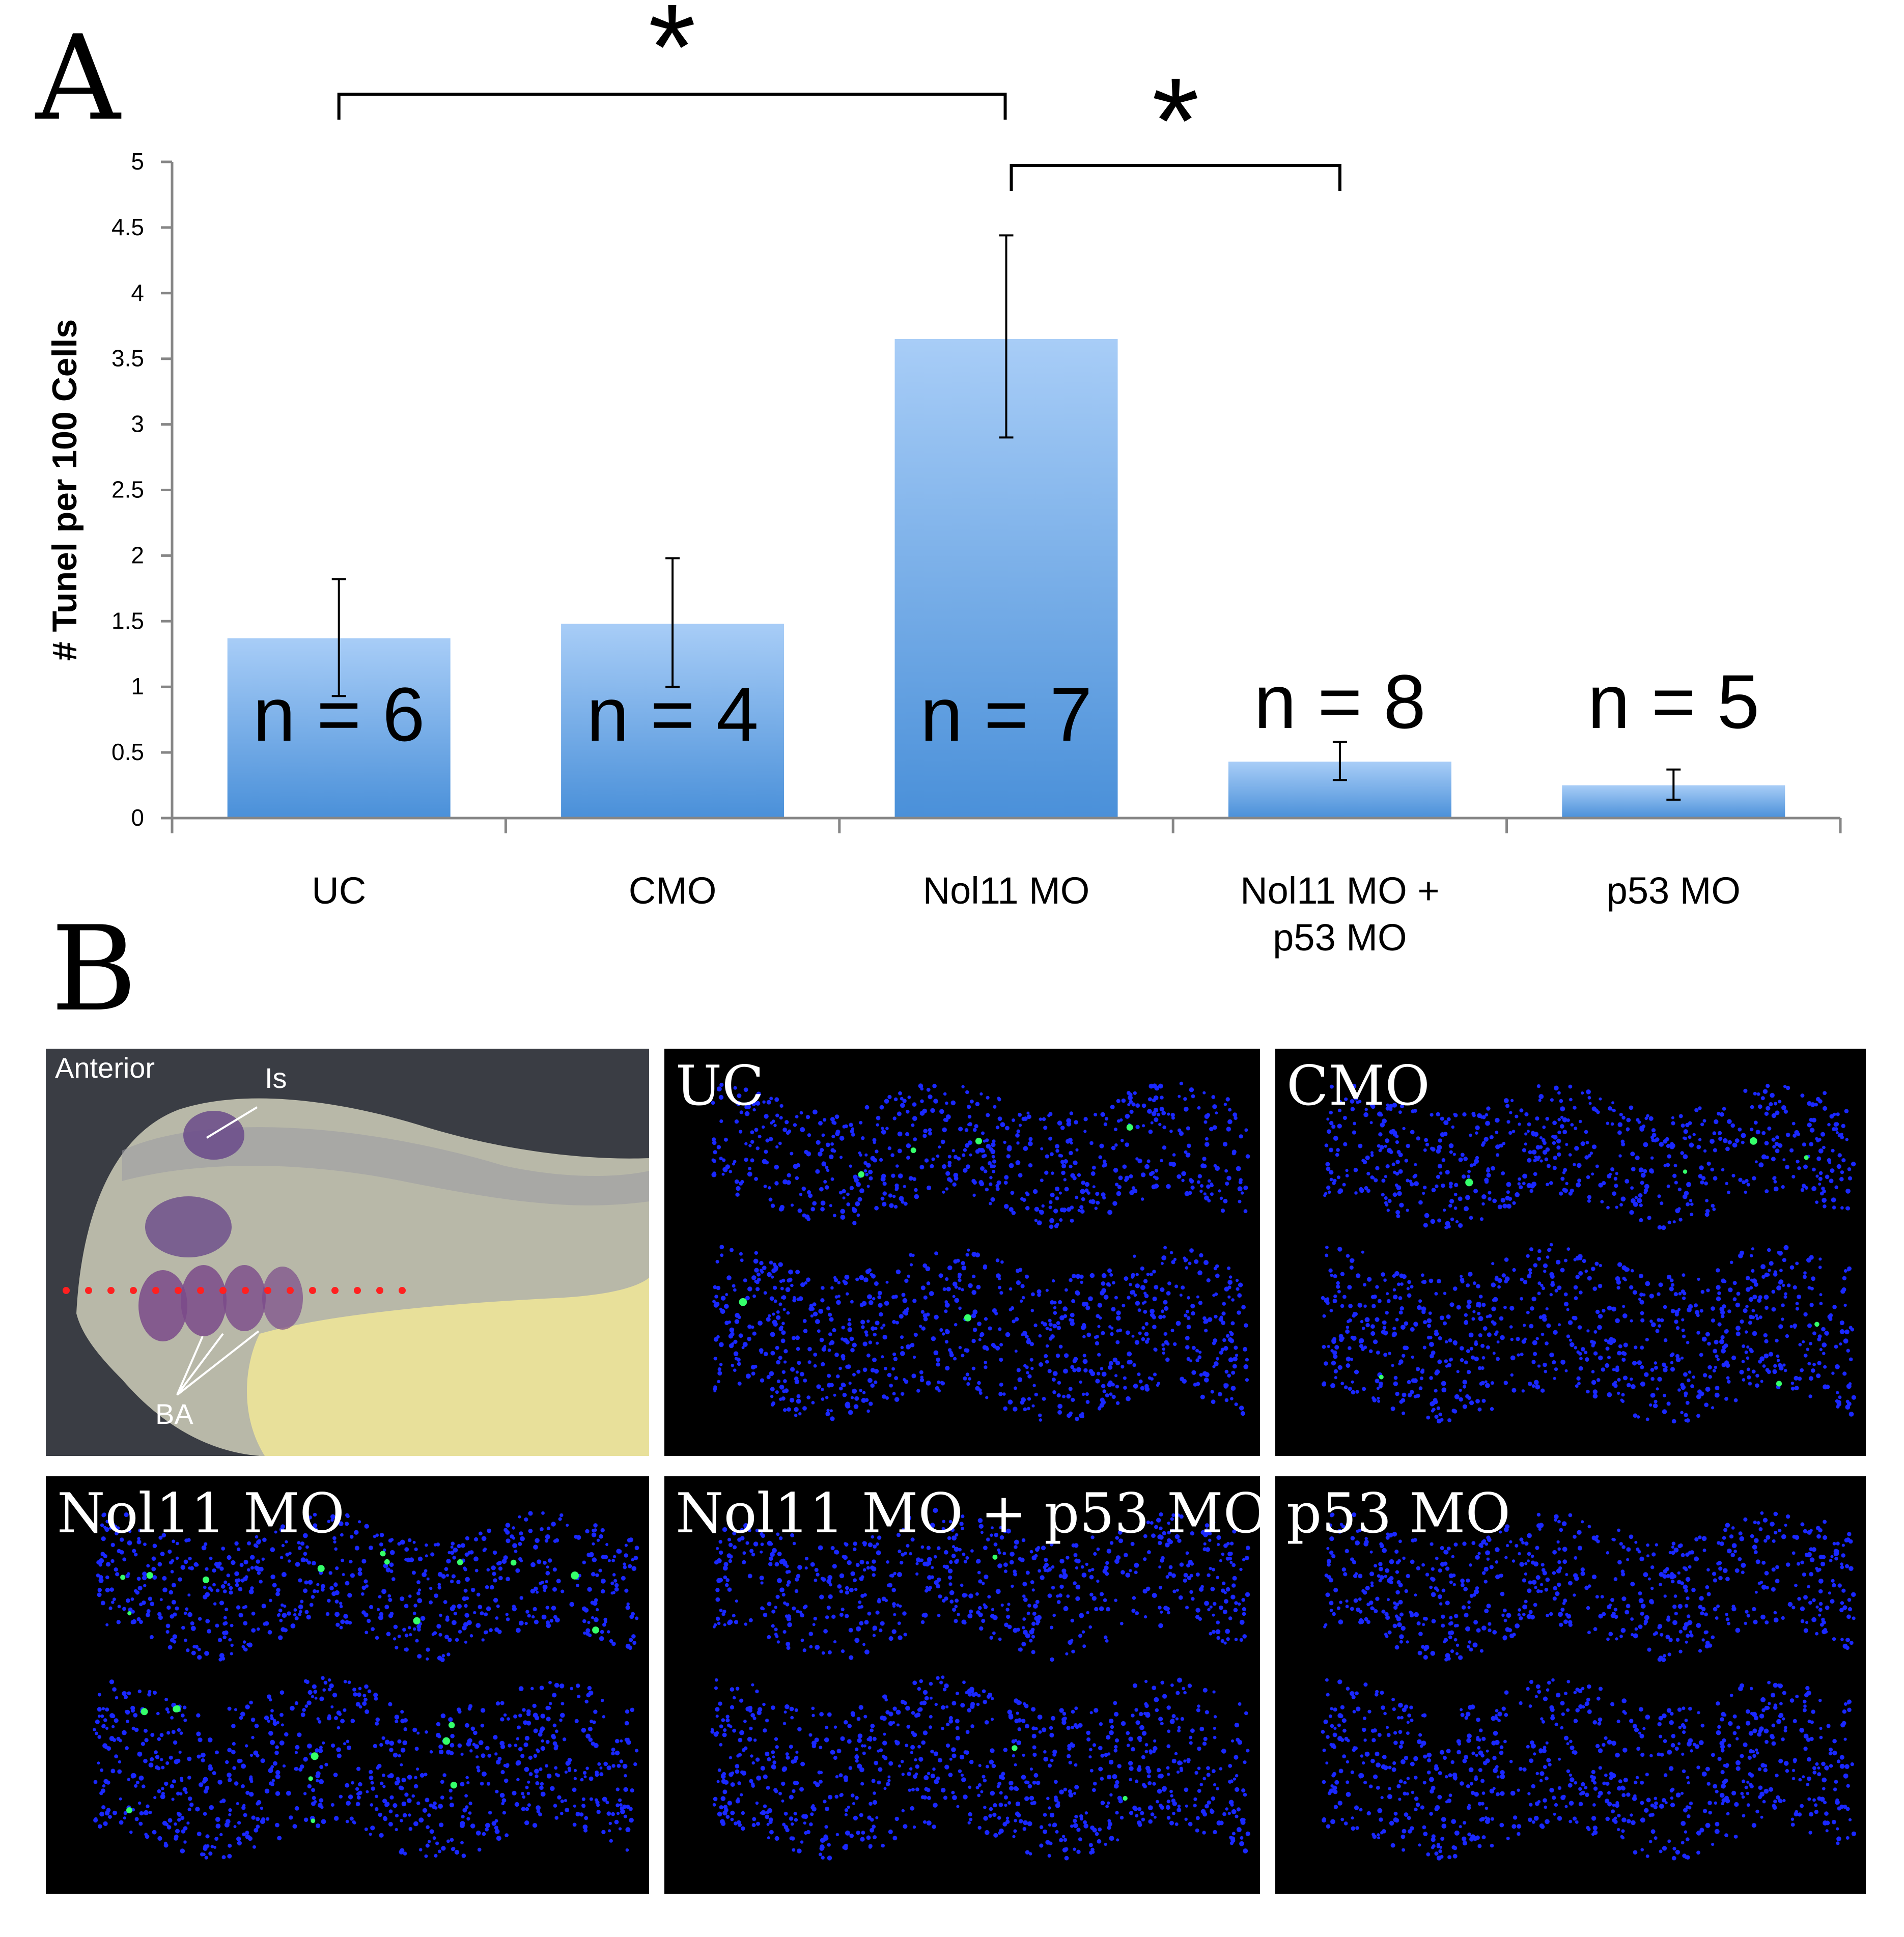  What do you see at coordinates (127, 227) in the screenshot?
I see `y-tick-label-9: 4.5` at bounding box center [127, 227].